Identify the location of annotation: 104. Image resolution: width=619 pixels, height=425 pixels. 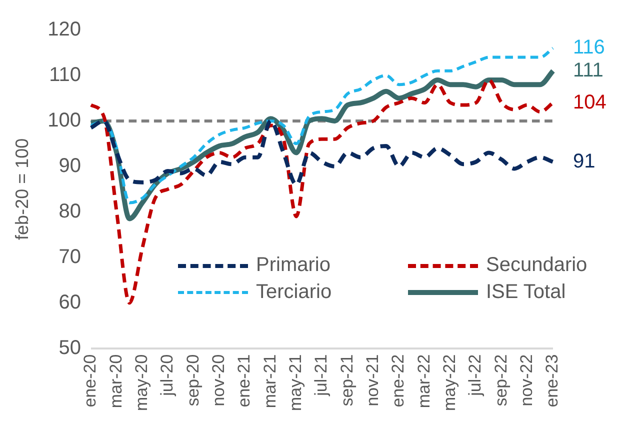
(589, 102).